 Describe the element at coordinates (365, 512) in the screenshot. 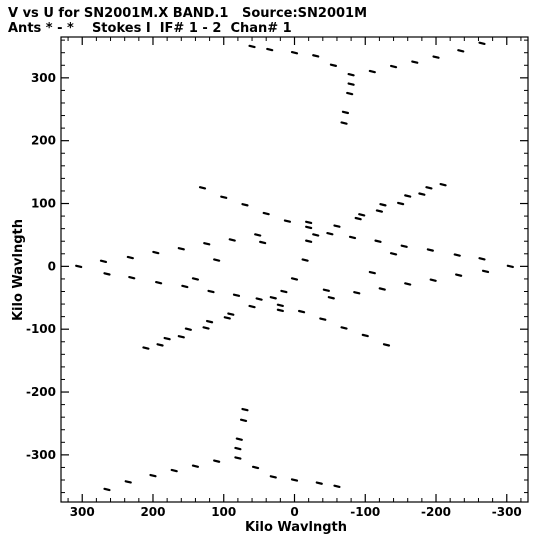

I see `x-tick-label: -100` at that location.